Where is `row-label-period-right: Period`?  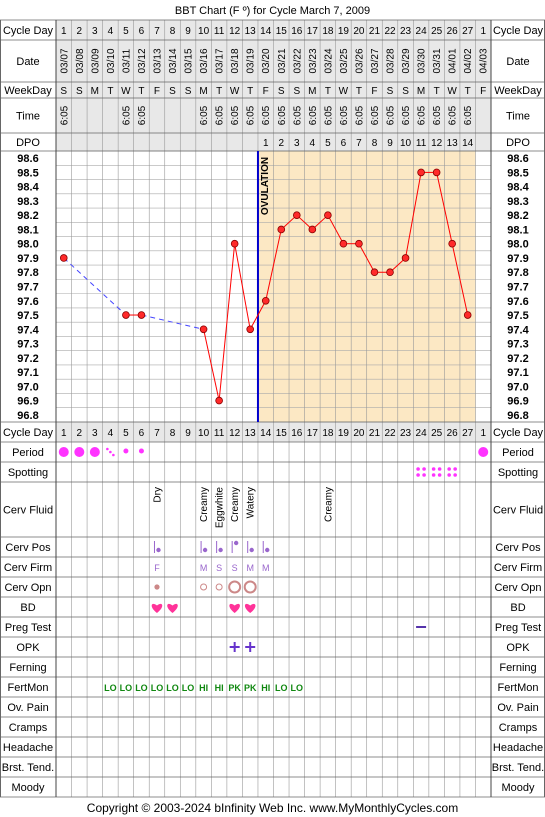 row-label-period-right: Period is located at coordinates (518, 453).